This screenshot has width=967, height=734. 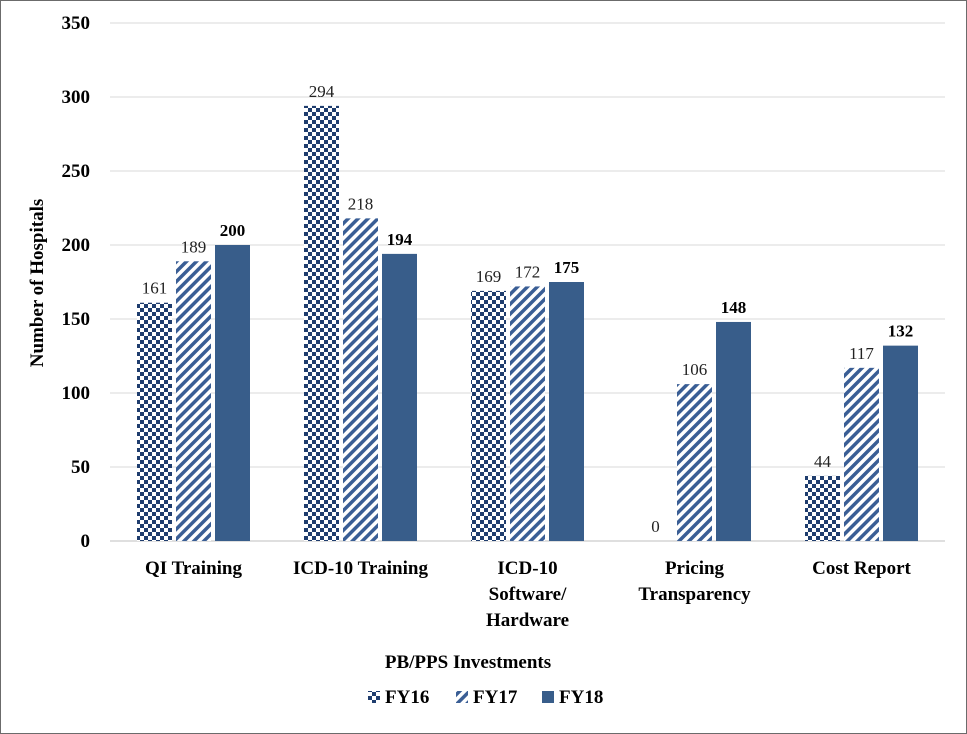 I want to click on data-label: 200, so click(x=233, y=230).